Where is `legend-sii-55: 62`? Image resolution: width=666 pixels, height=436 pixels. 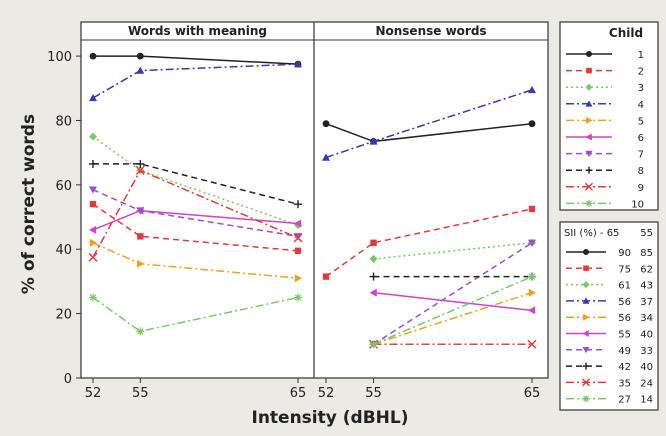 legend-sii-55: 62 is located at coordinates (646, 269).